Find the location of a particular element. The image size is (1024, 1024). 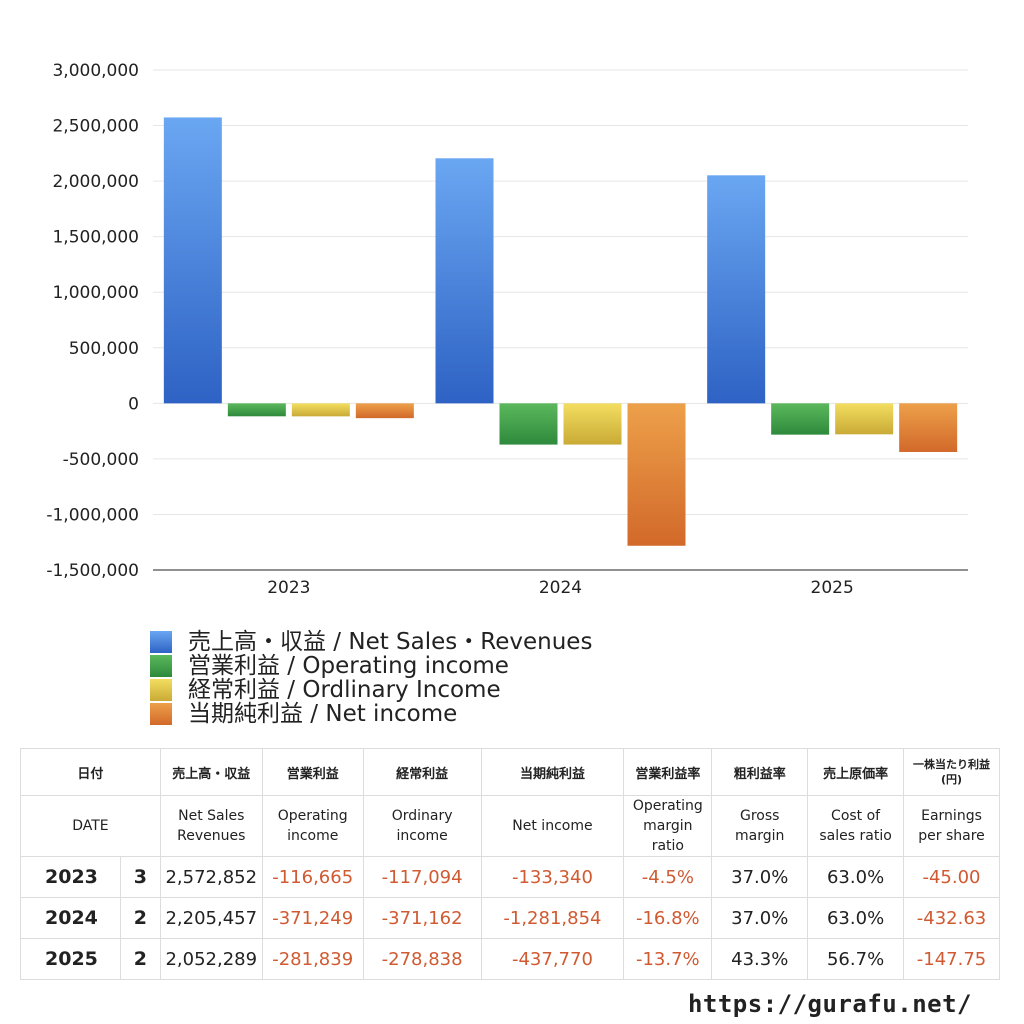

y-tick-label: 0 is located at coordinates (133, 404).